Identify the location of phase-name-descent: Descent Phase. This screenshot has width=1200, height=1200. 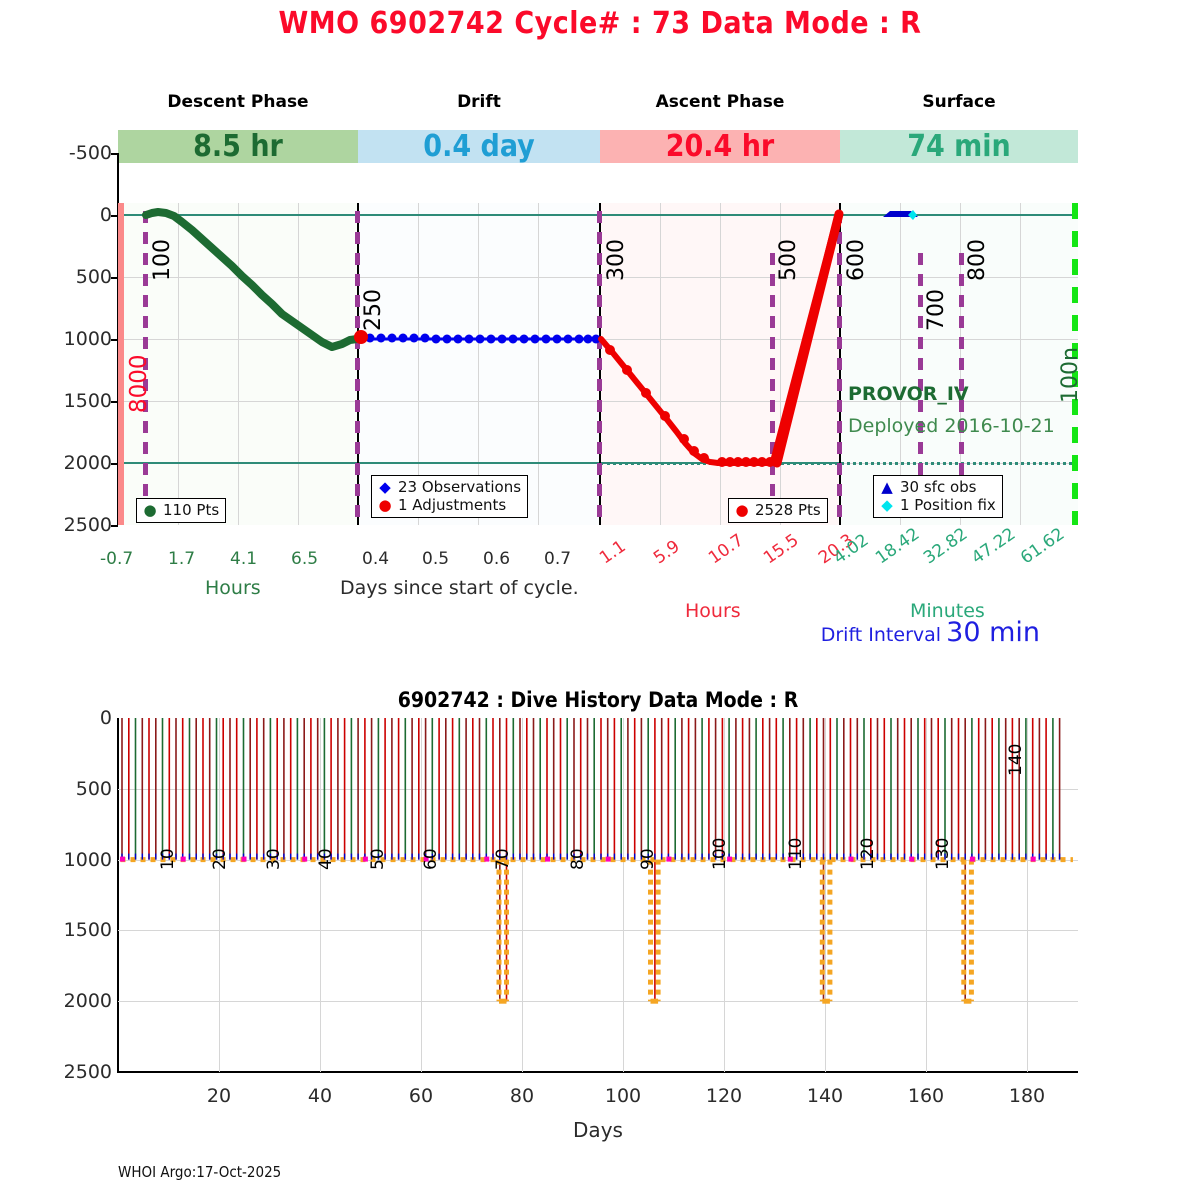
(238, 102).